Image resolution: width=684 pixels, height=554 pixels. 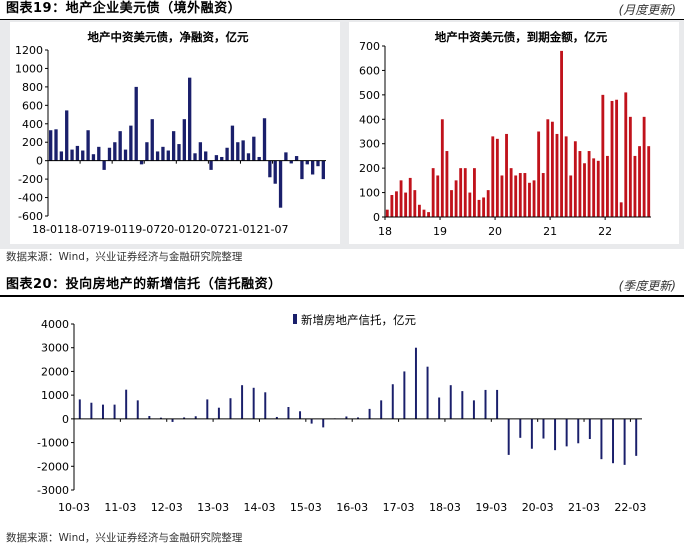 What do you see at coordinates (399, 507) in the screenshot?
I see `chart-3-x-tick-label: 17-03` at bounding box center [399, 507].